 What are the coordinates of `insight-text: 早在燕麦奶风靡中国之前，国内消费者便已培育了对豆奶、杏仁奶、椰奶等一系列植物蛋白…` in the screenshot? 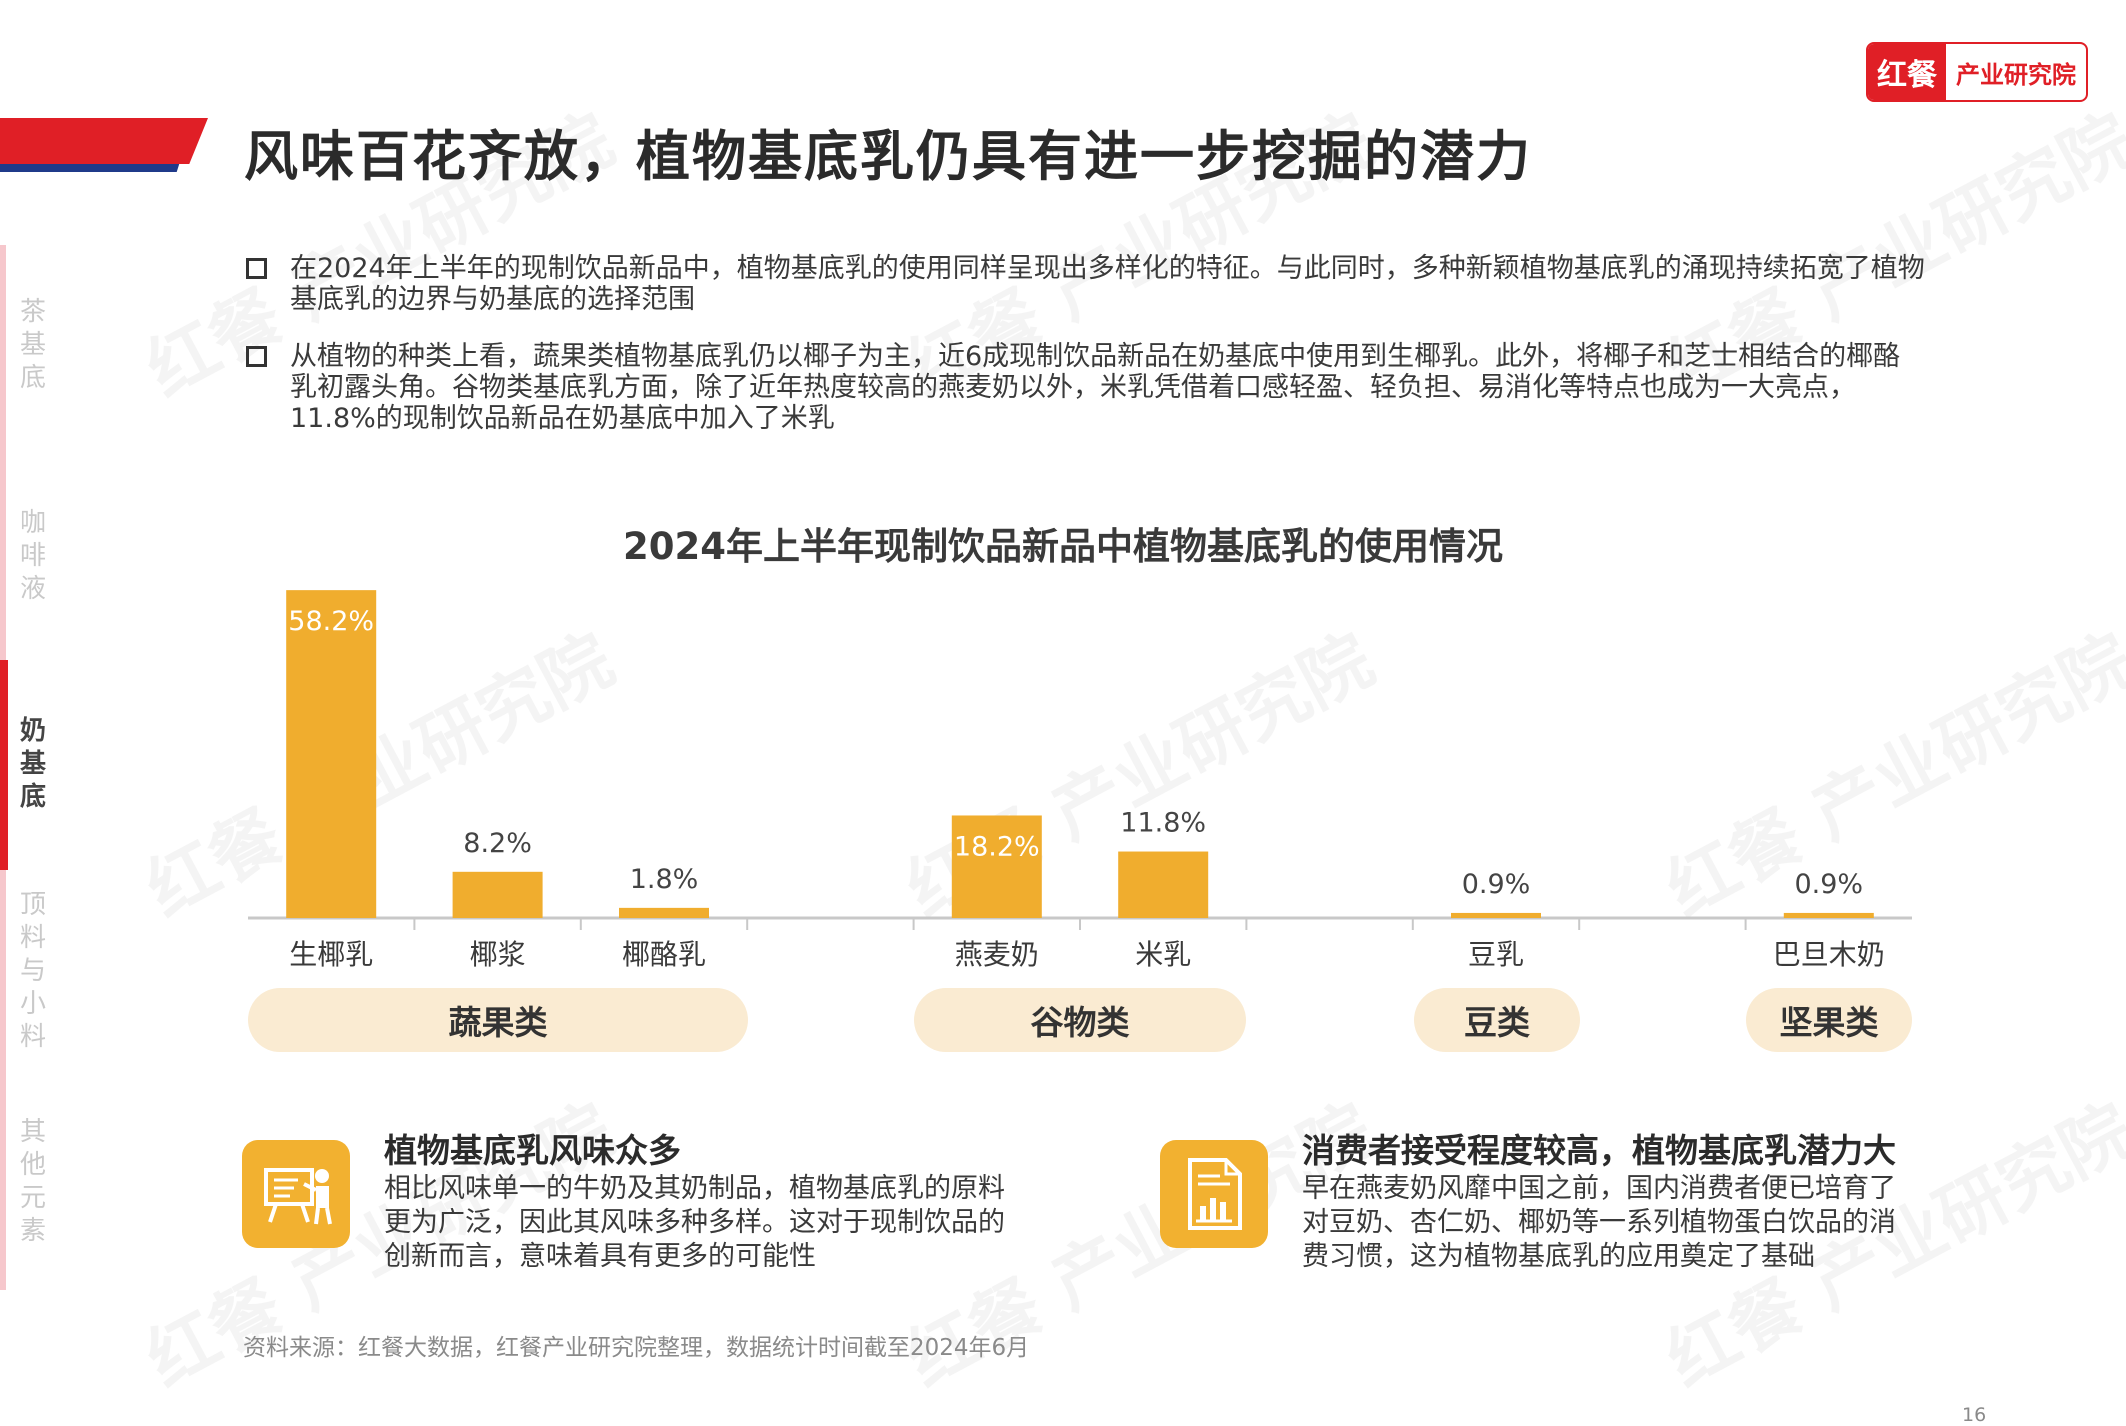 It's located at (1599, 1222).